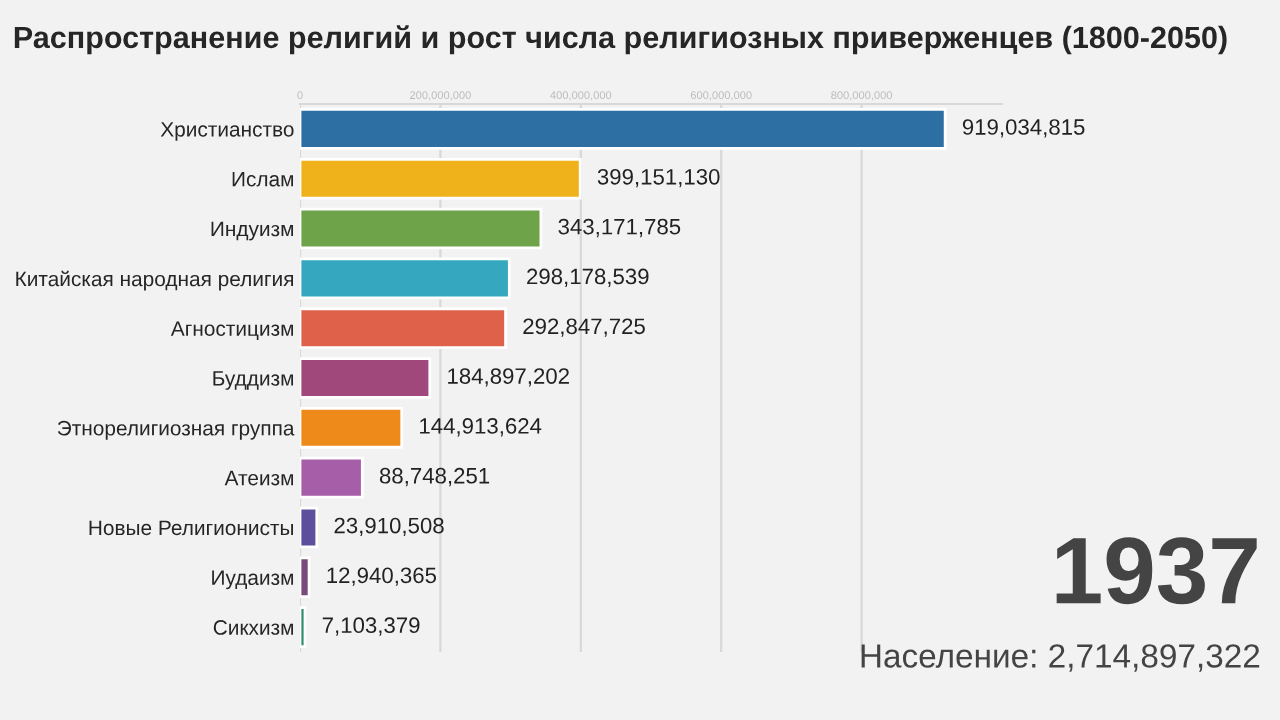  What do you see at coordinates (658, 178) in the screenshot?
I see `data-label: 399,151,130` at bounding box center [658, 178].